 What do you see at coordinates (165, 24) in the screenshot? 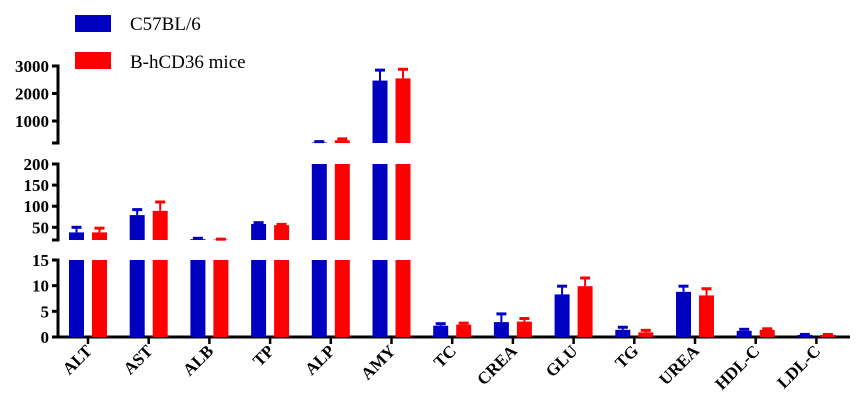
I see `legend-label-c57bl6: C57BL/6` at bounding box center [165, 24].